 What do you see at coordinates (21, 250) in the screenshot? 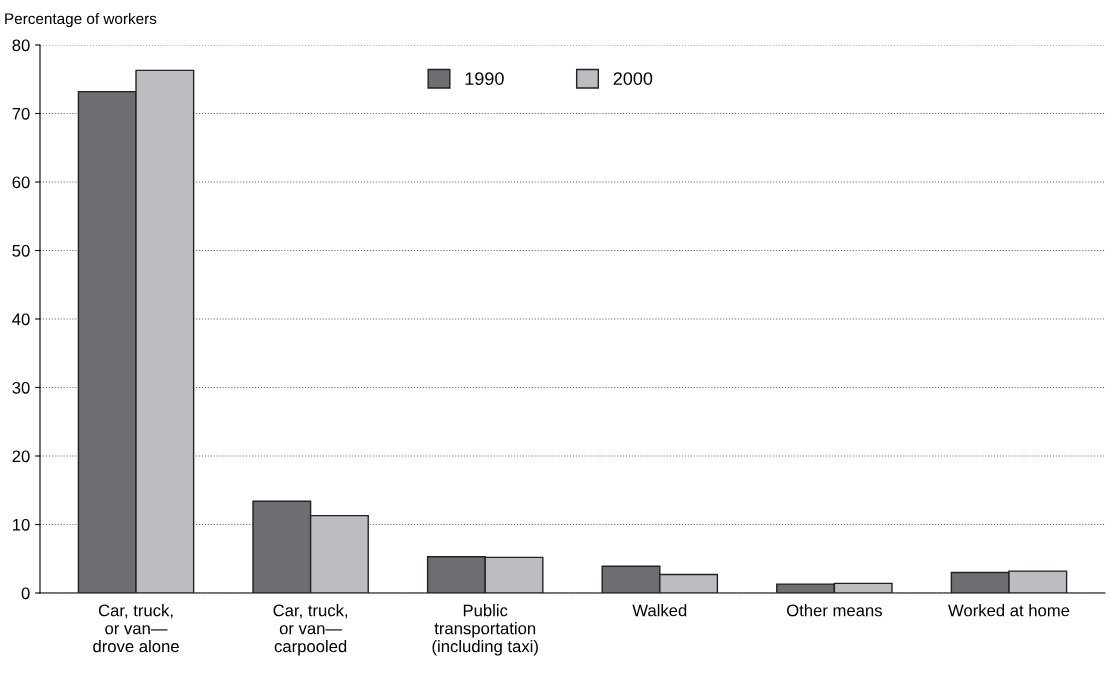
I see `y-tick-label: 50` at bounding box center [21, 250].